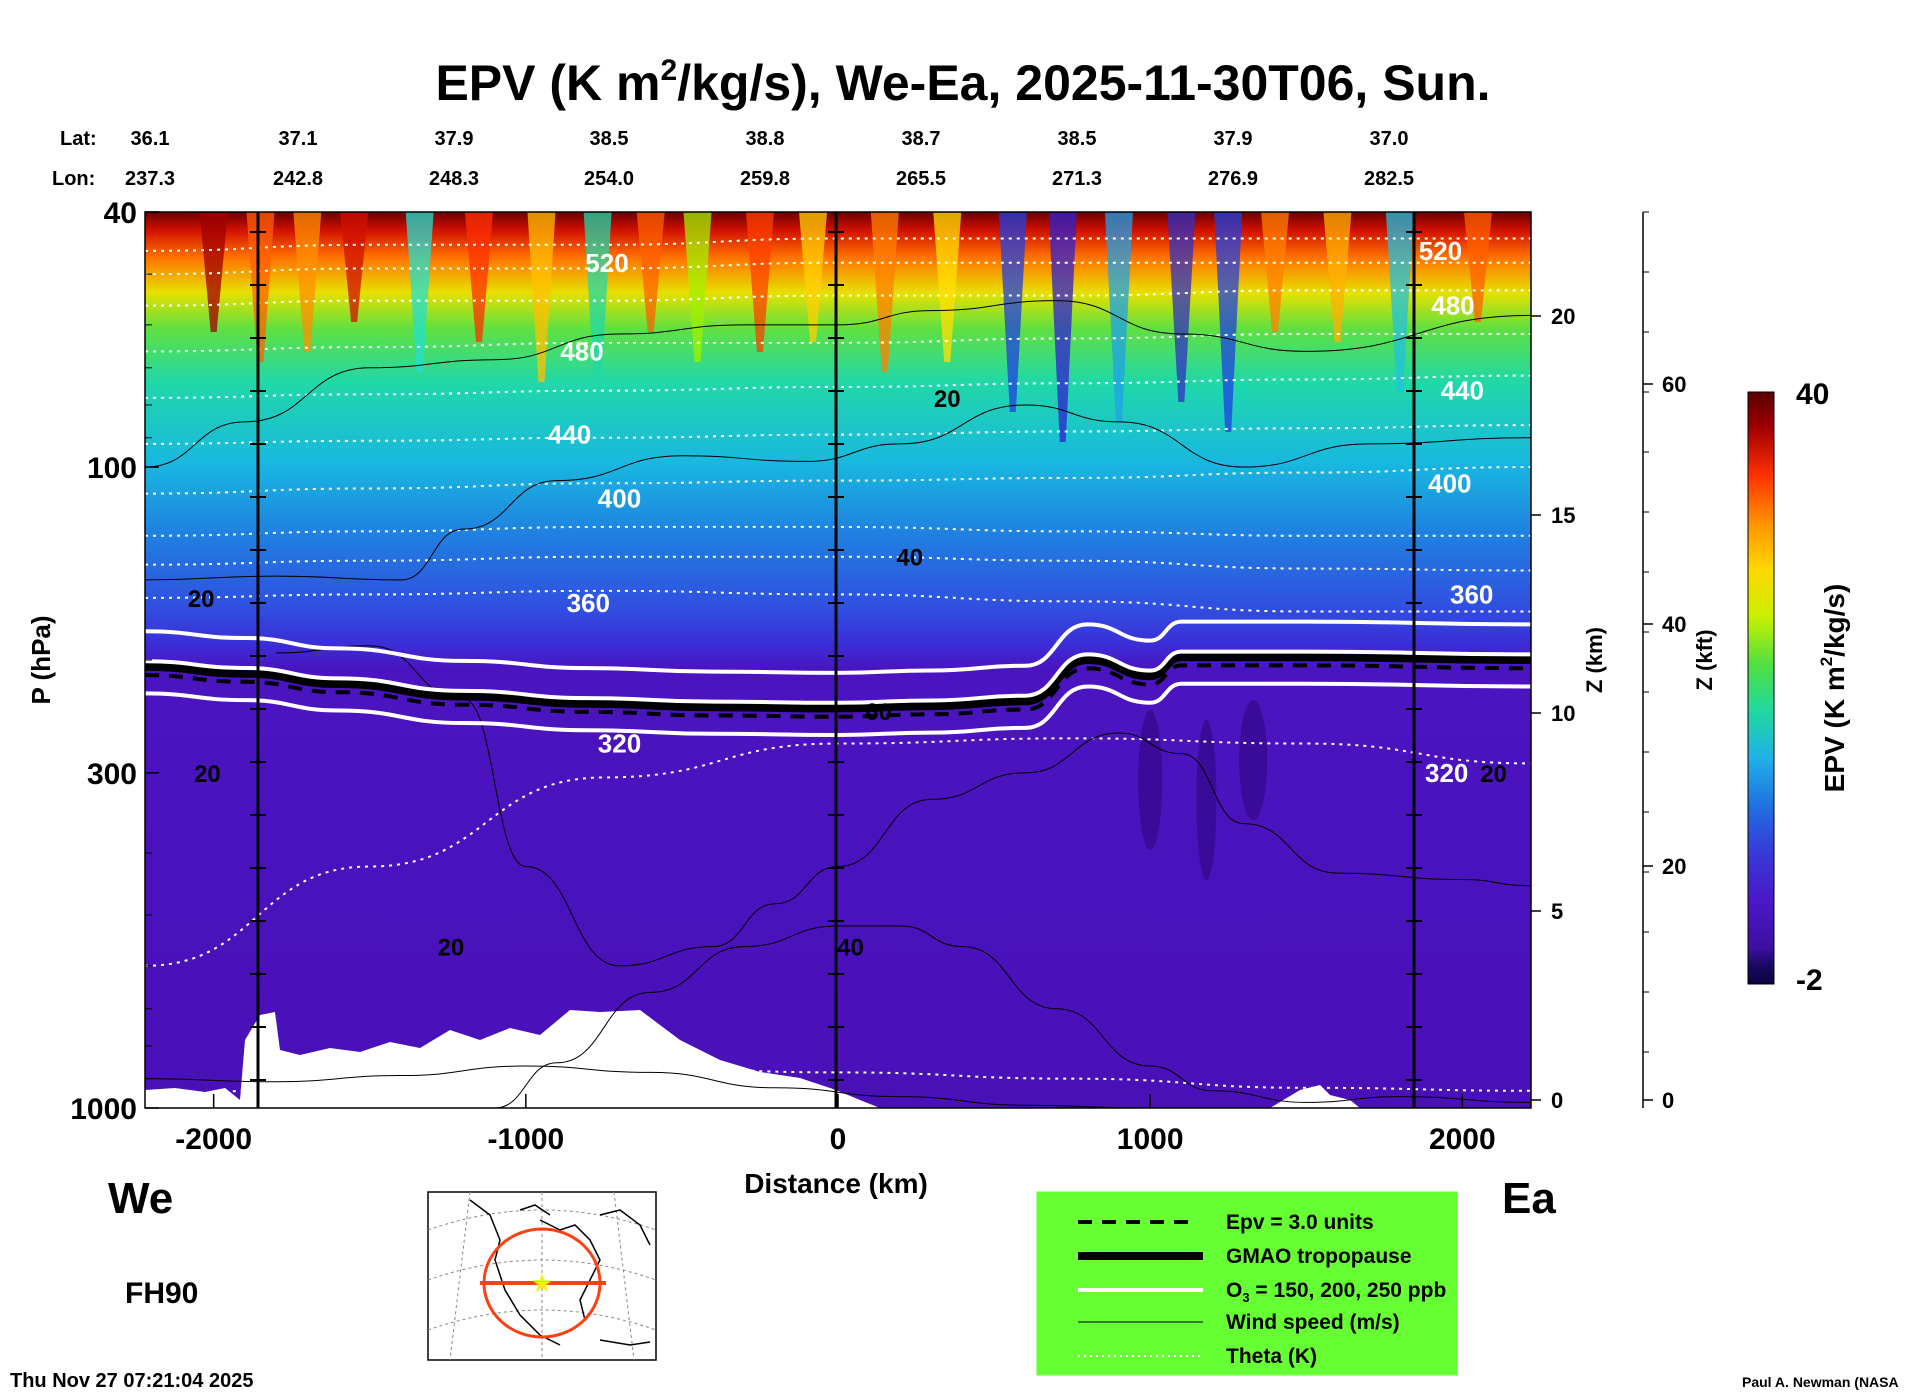 This screenshot has height=1394, width=1926. Describe the element at coordinates (1668, 1100) in the screenshot. I see `z-kft-tick-label: 0` at that location.